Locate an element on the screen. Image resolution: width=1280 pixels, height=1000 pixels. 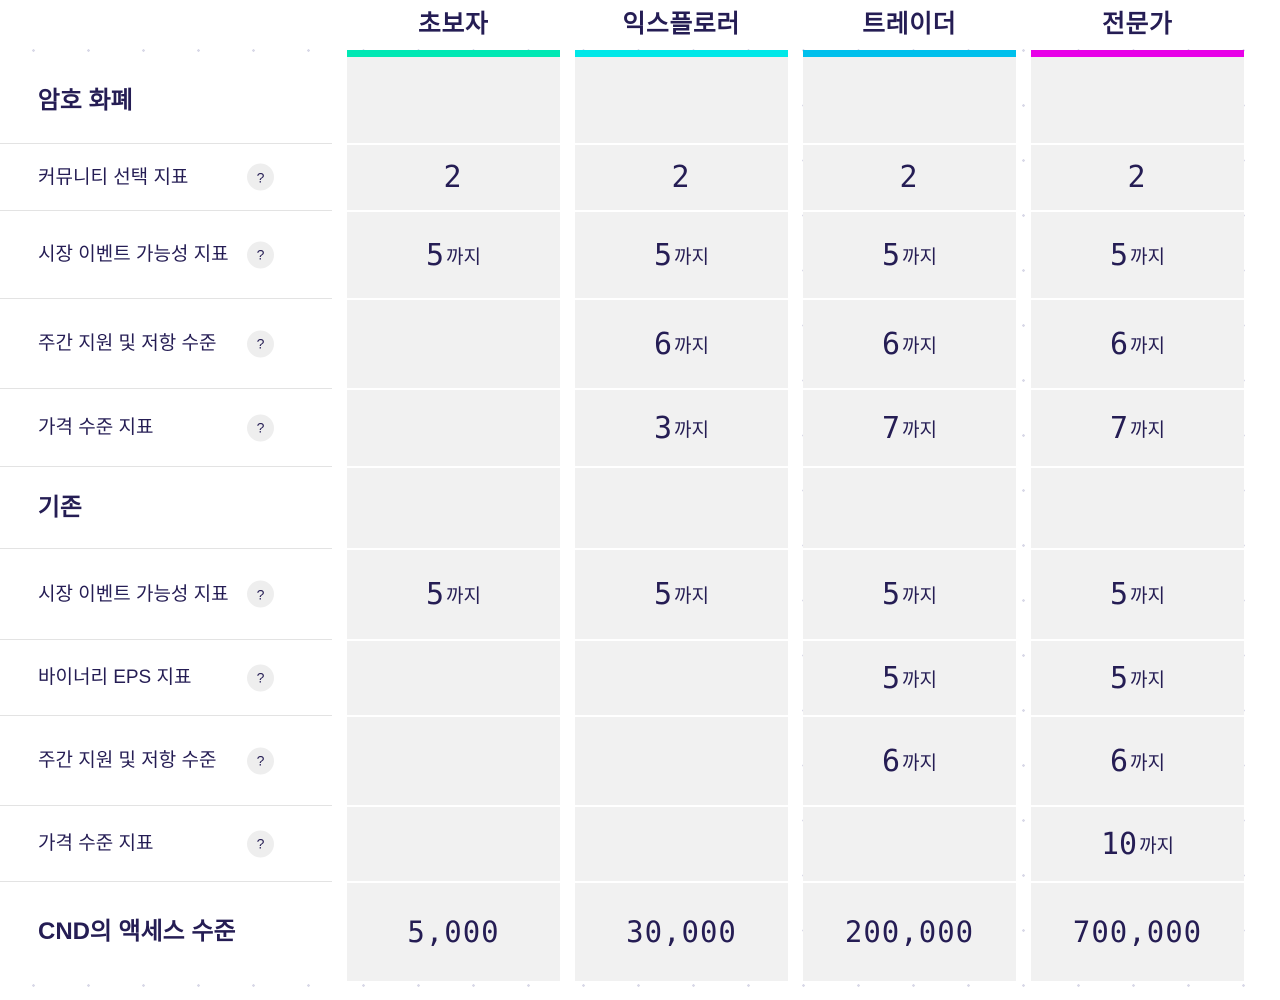
plan-value-cell: 3 까지 is located at coordinates (681, 427).